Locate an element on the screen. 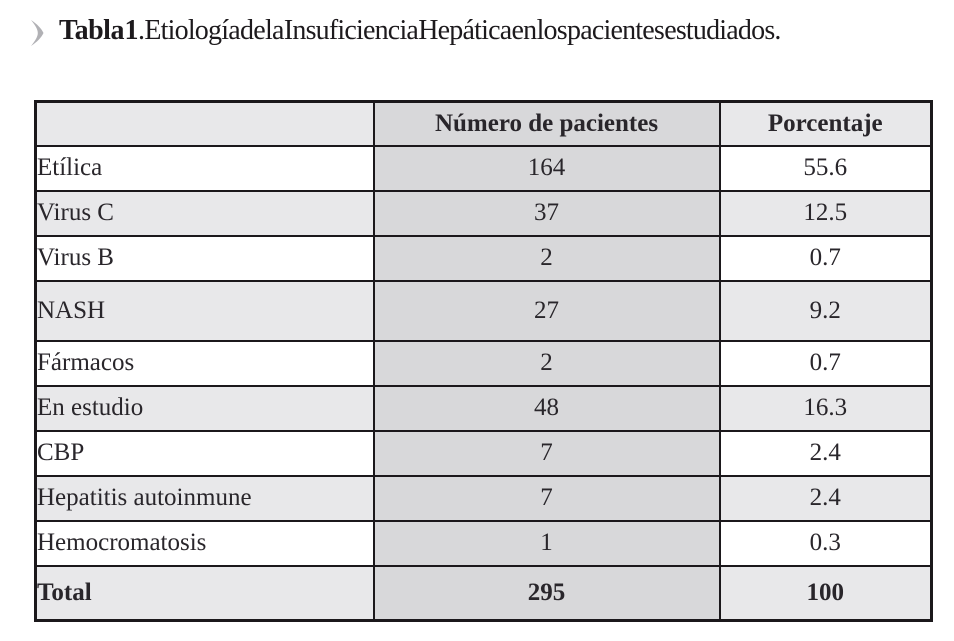  etiology-cell: Etílica is located at coordinates (204, 168).